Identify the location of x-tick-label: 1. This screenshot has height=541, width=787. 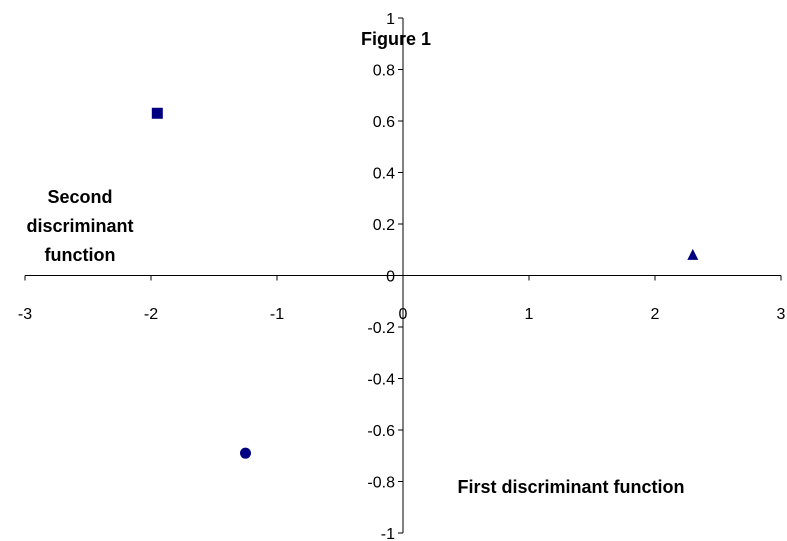
(529, 314).